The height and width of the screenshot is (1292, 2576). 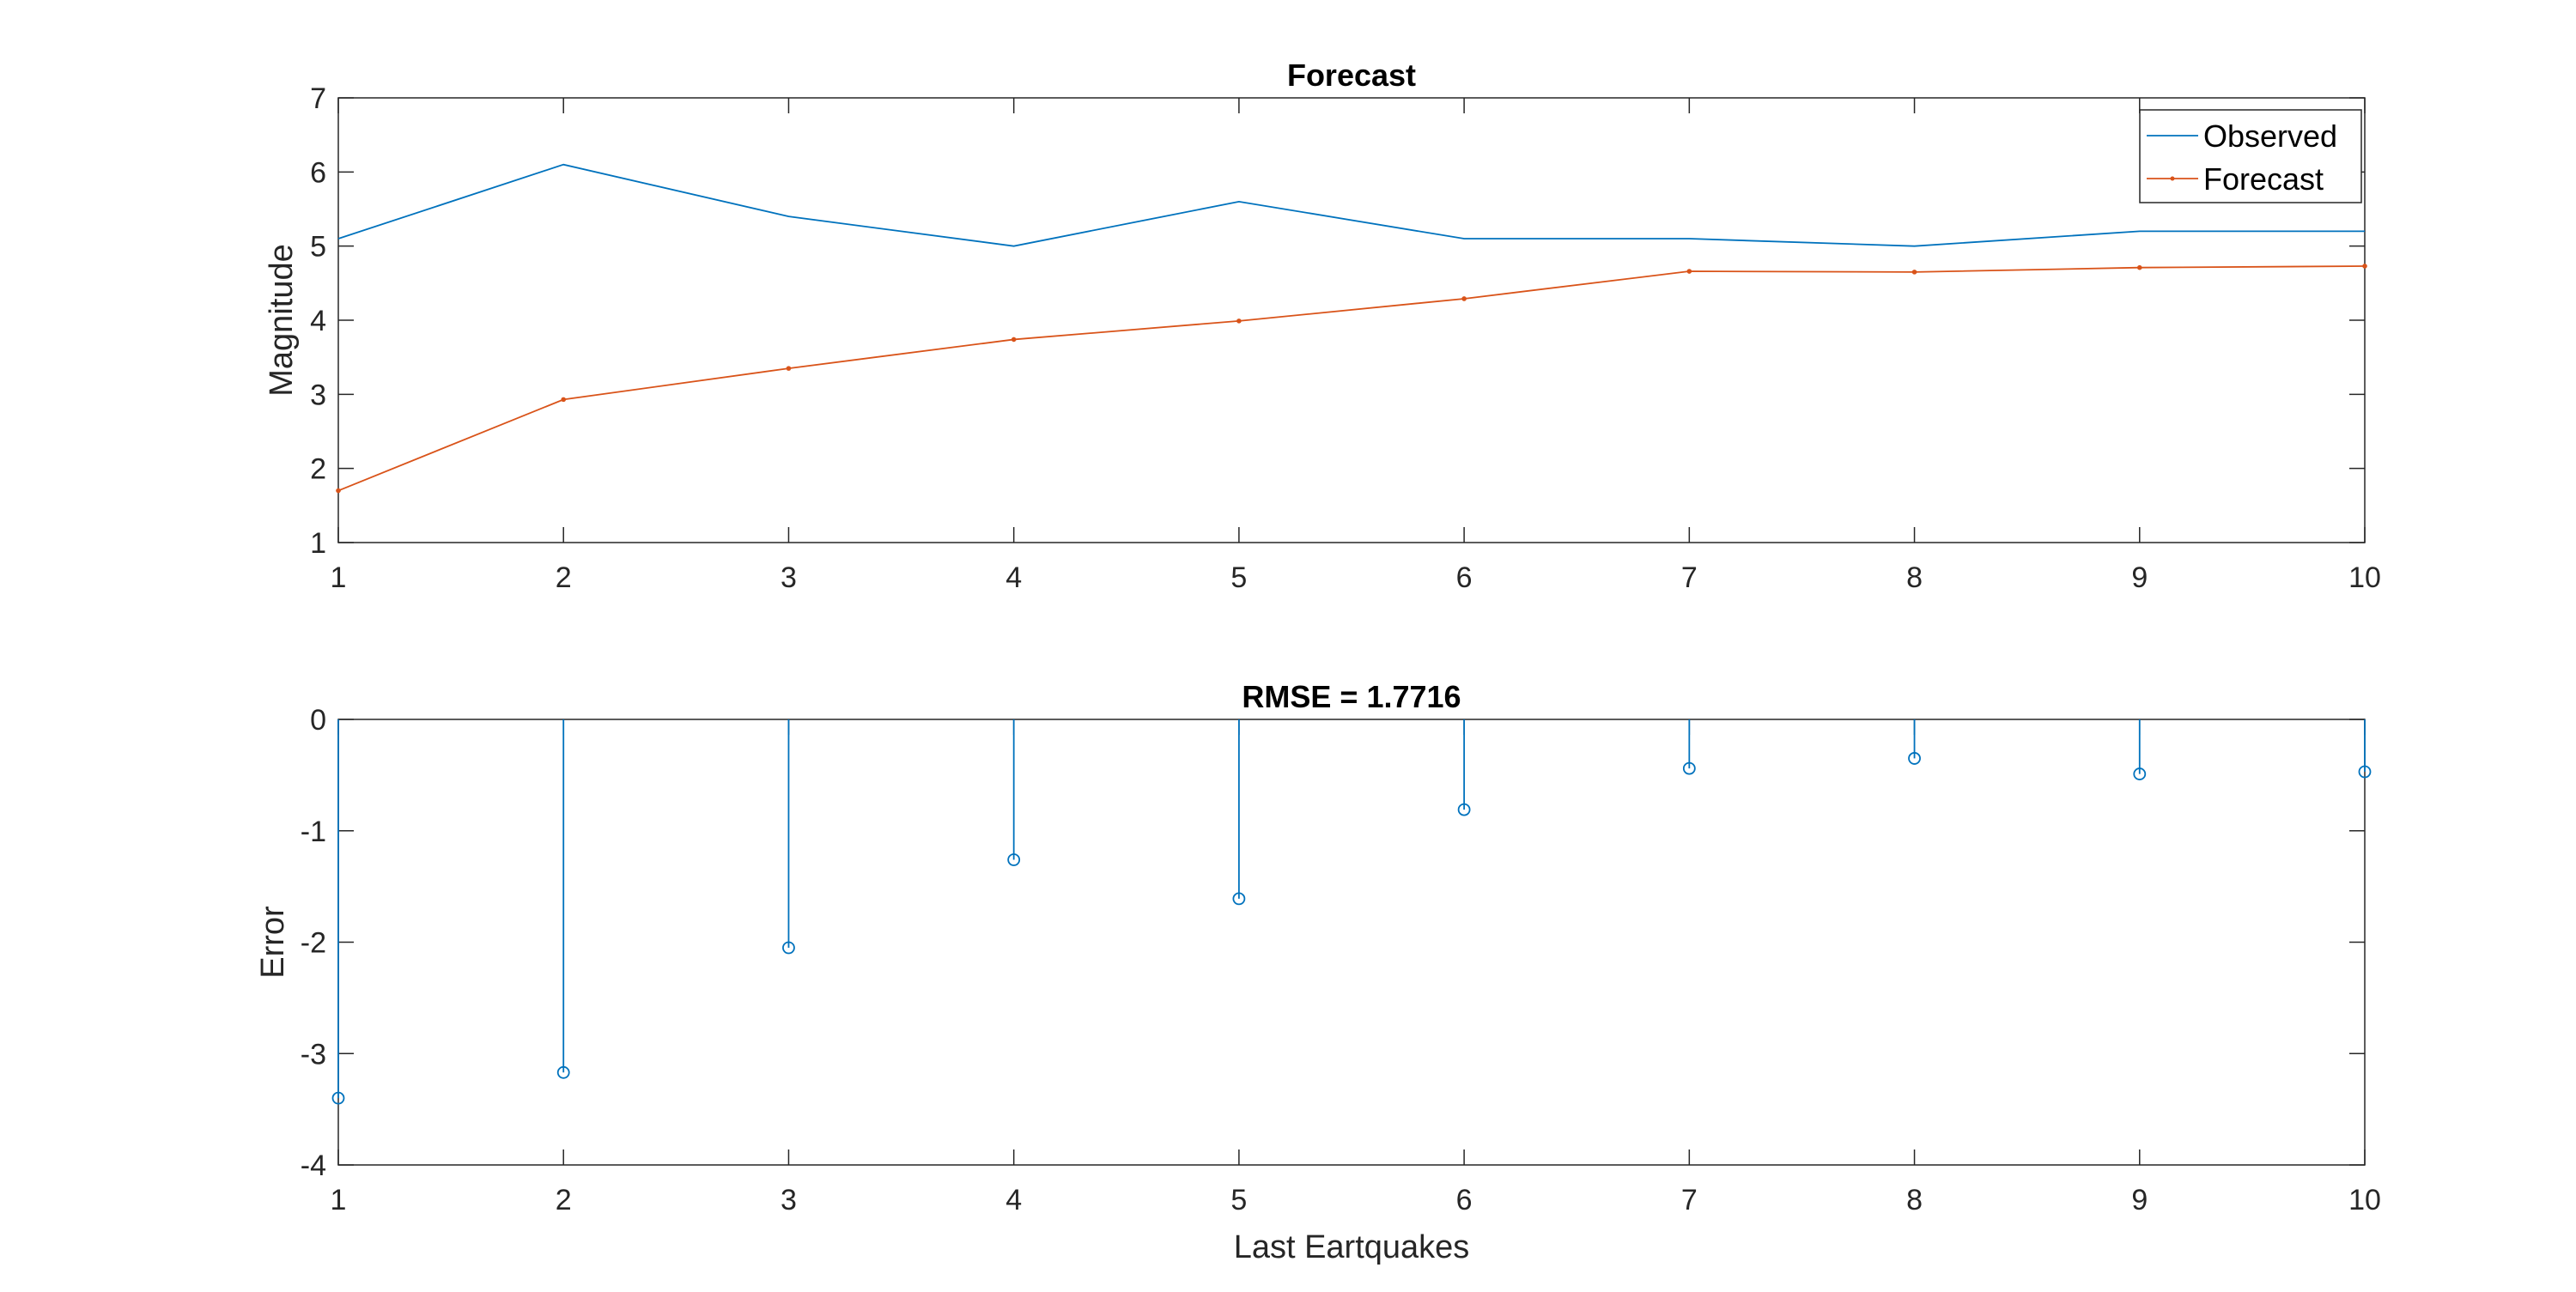 What do you see at coordinates (2364, 1200) in the screenshot?
I see `bottom-x-tick-label: 10` at bounding box center [2364, 1200].